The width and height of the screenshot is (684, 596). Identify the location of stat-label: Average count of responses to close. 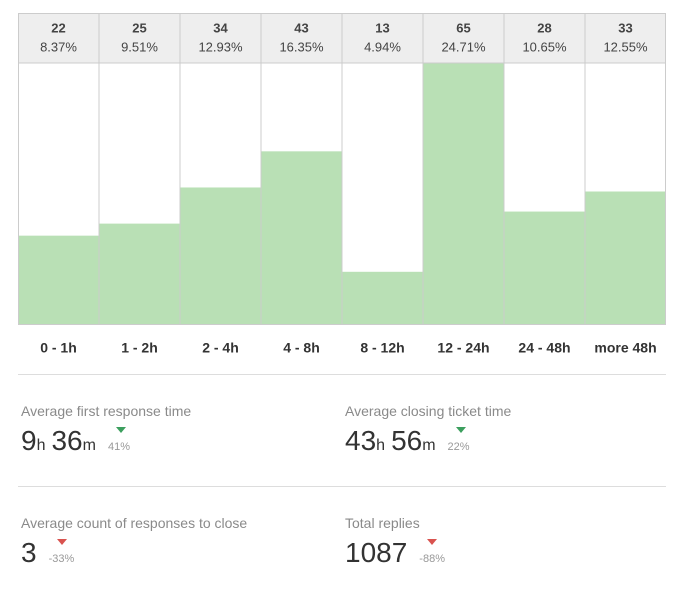
(134, 523).